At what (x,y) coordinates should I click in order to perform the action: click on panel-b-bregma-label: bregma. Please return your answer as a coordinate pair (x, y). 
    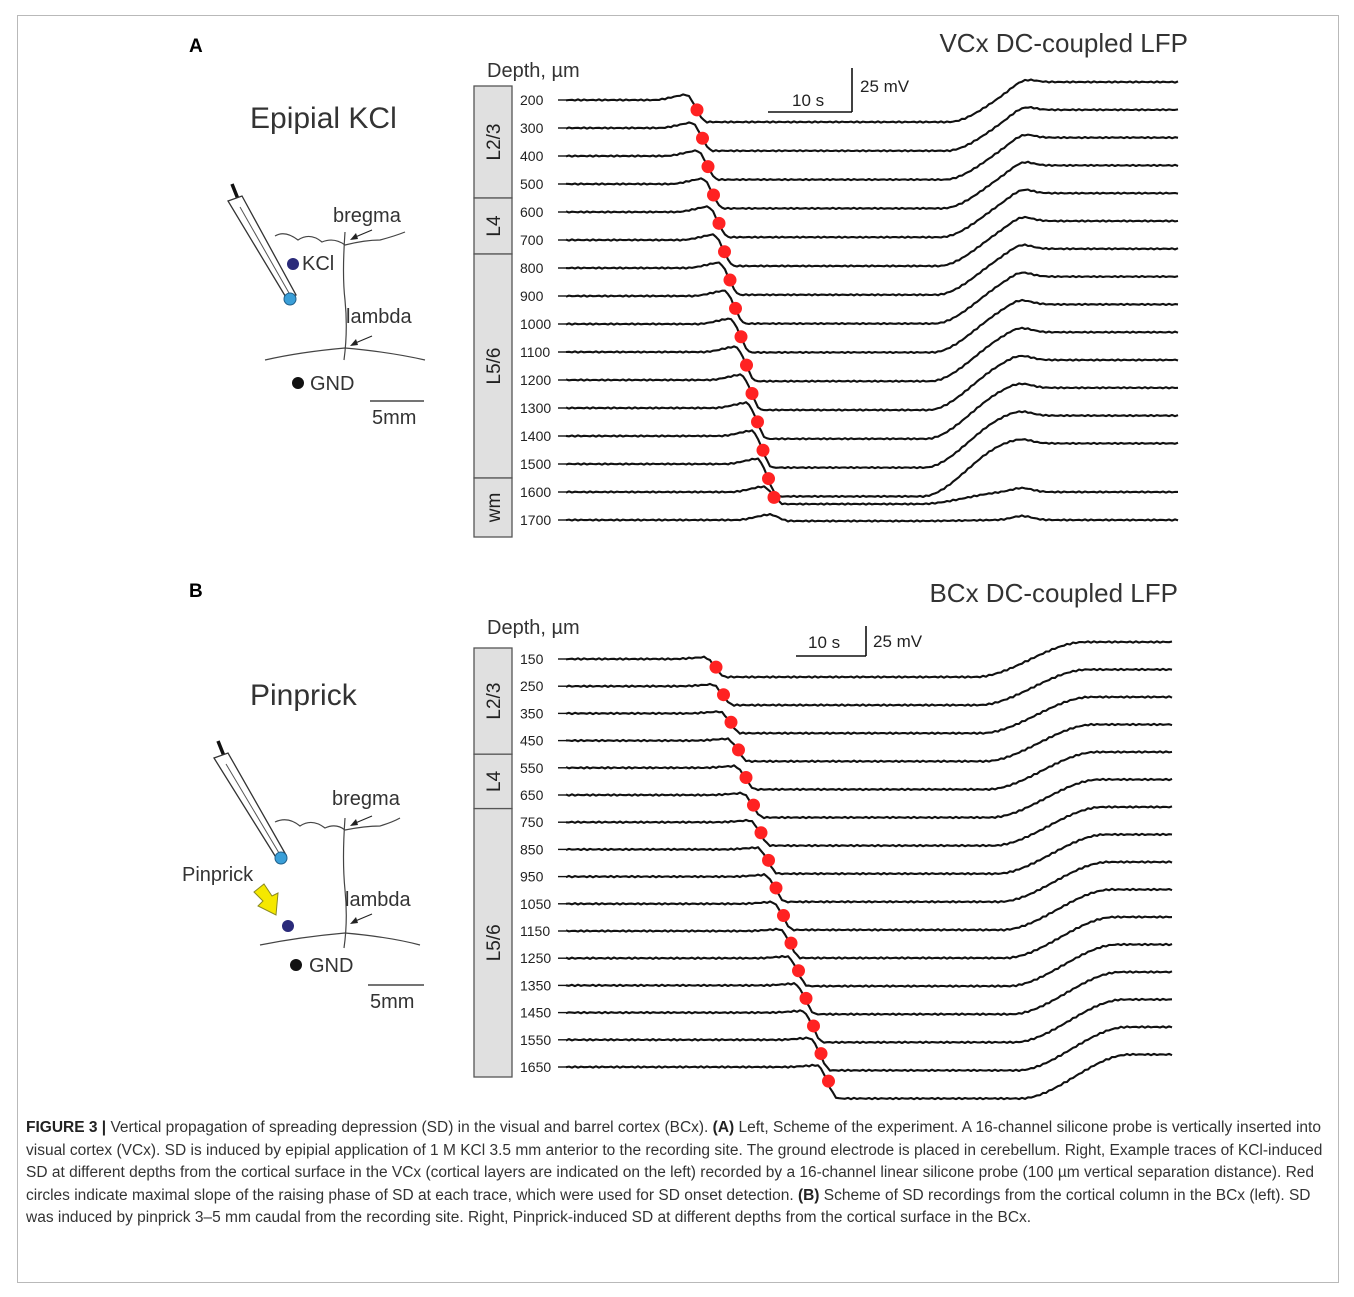
    Looking at the image, I should click on (366, 799).